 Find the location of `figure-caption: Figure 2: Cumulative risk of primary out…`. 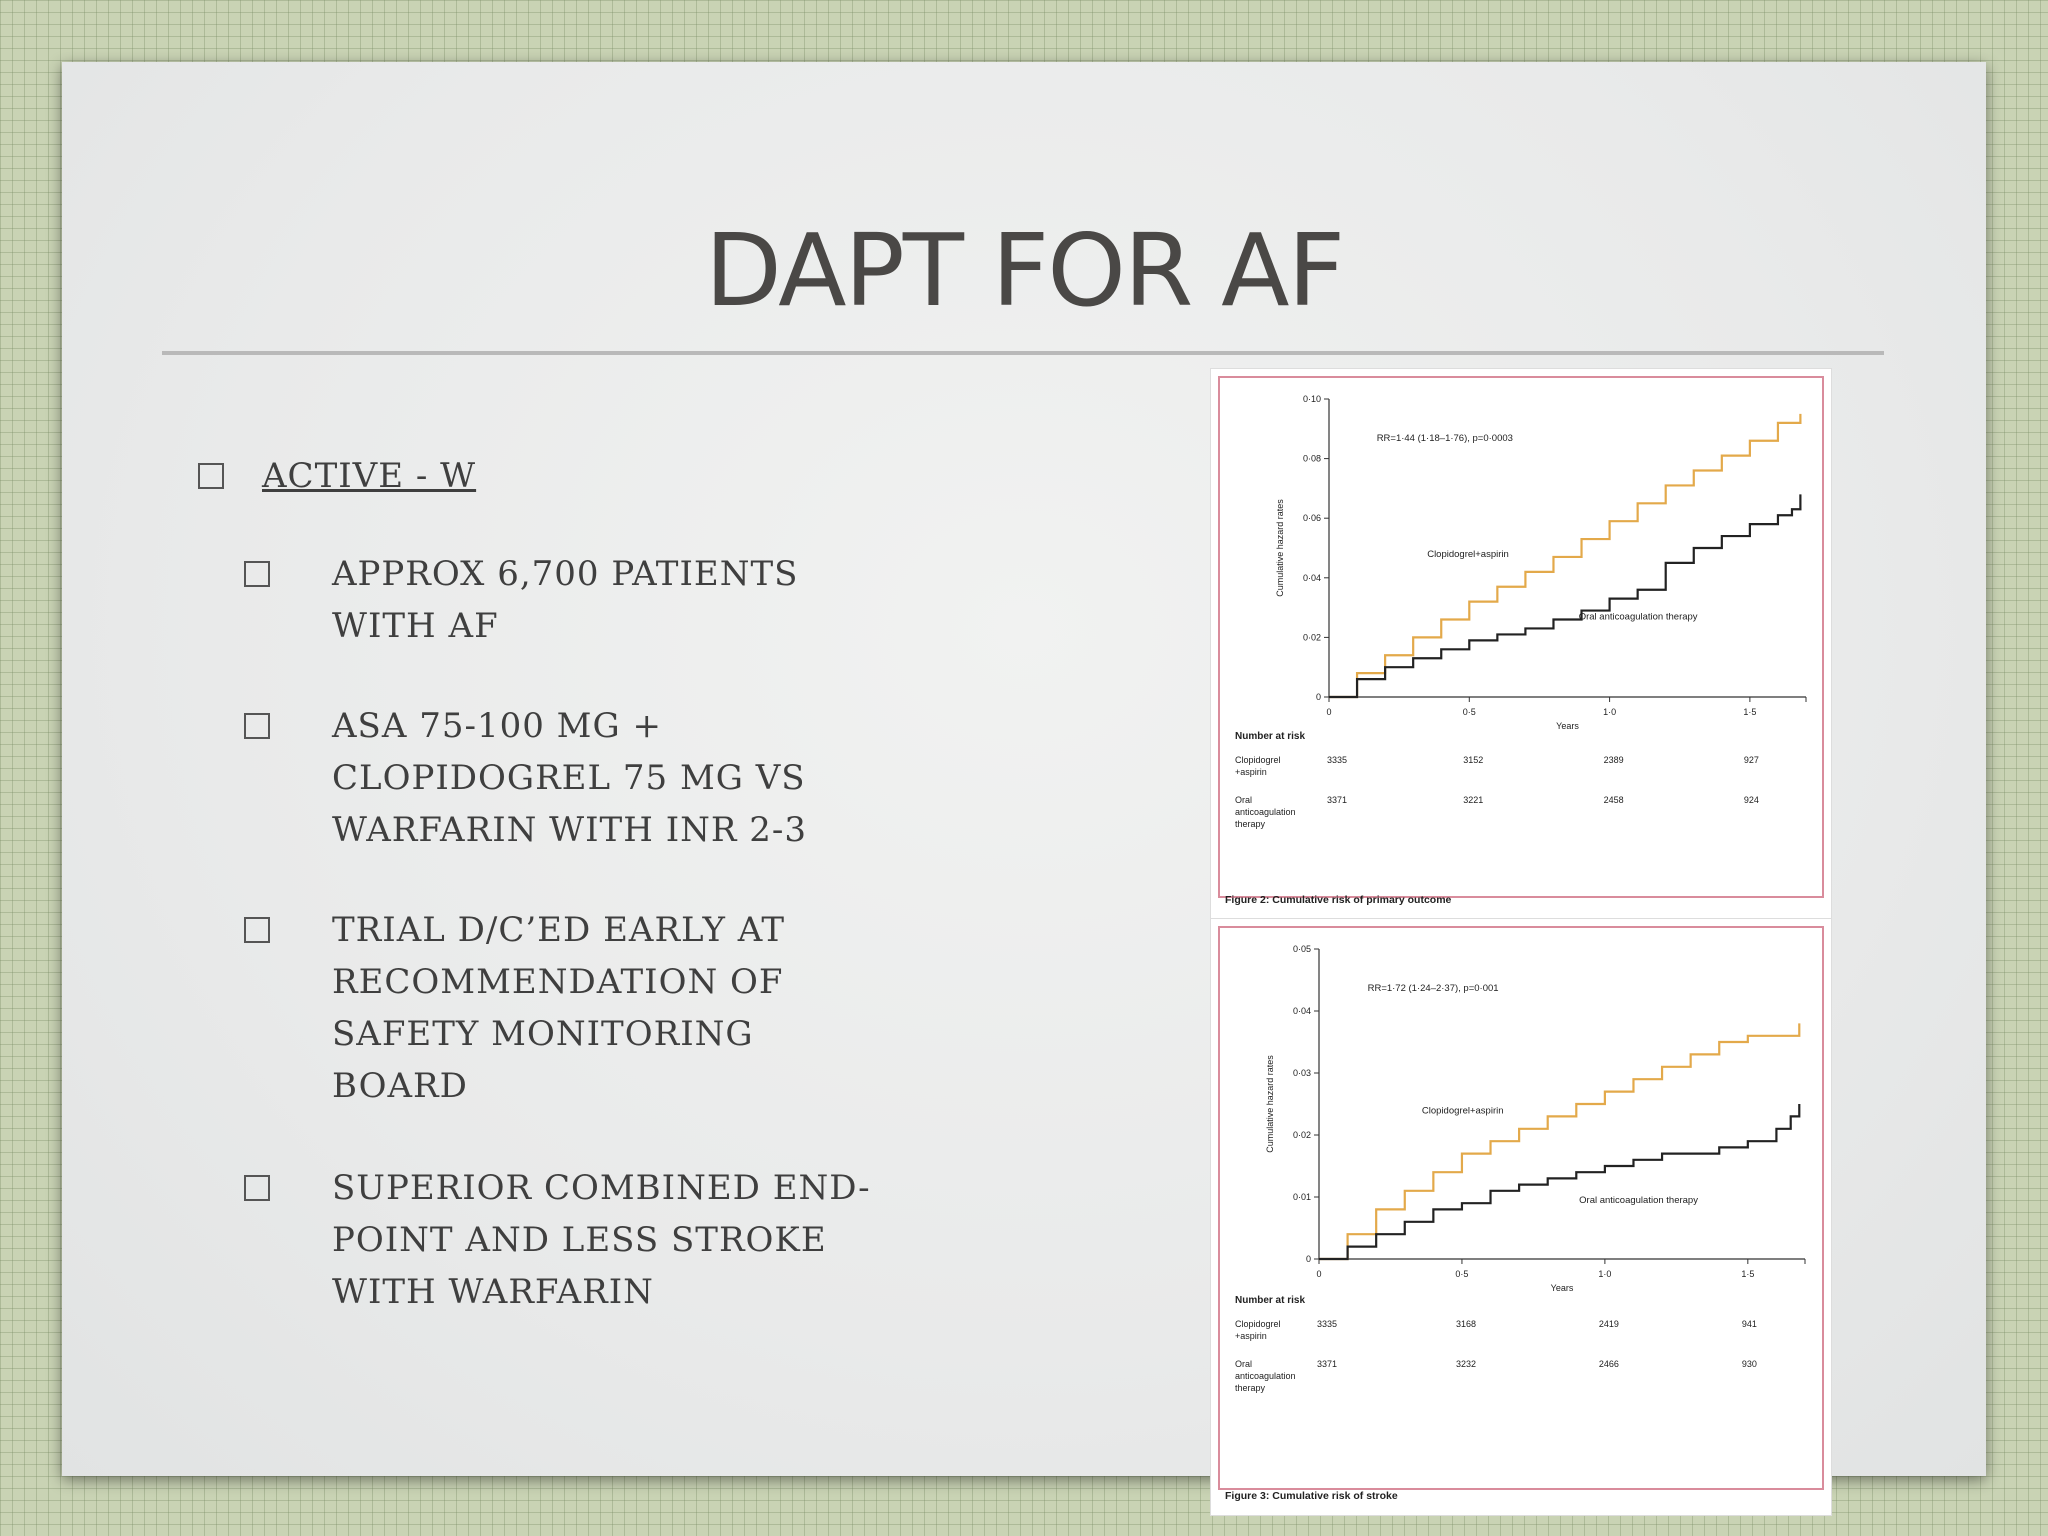

figure-caption: Figure 2: Cumulative risk of primary out… is located at coordinates (1338, 900).